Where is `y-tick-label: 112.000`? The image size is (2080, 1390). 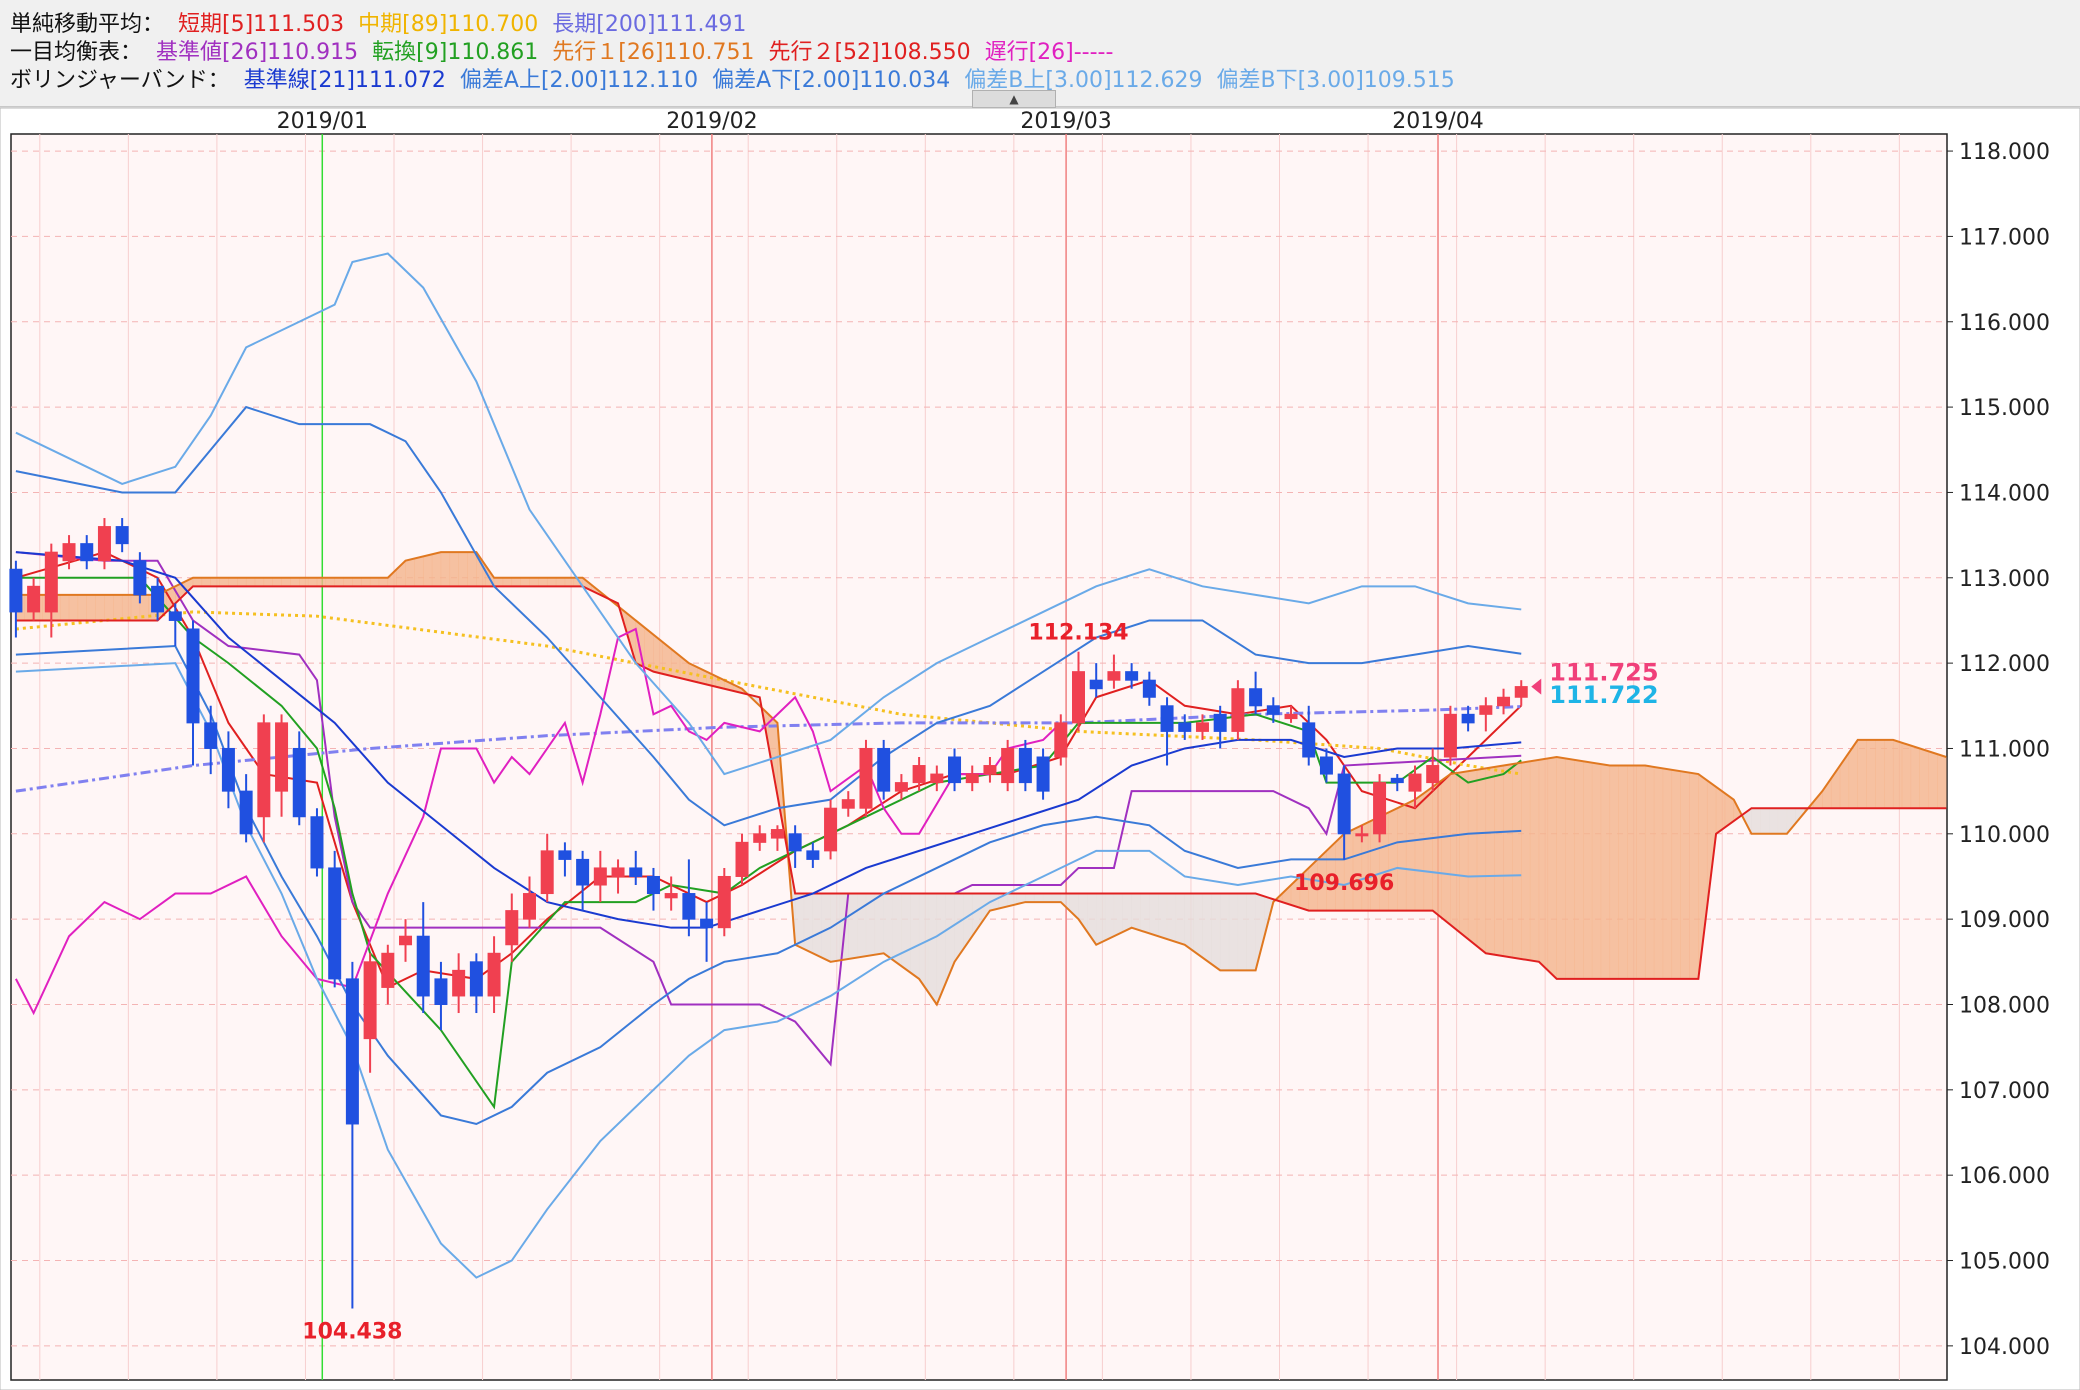
y-tick-label: 112.000 is located at coordinates (2004, 664).